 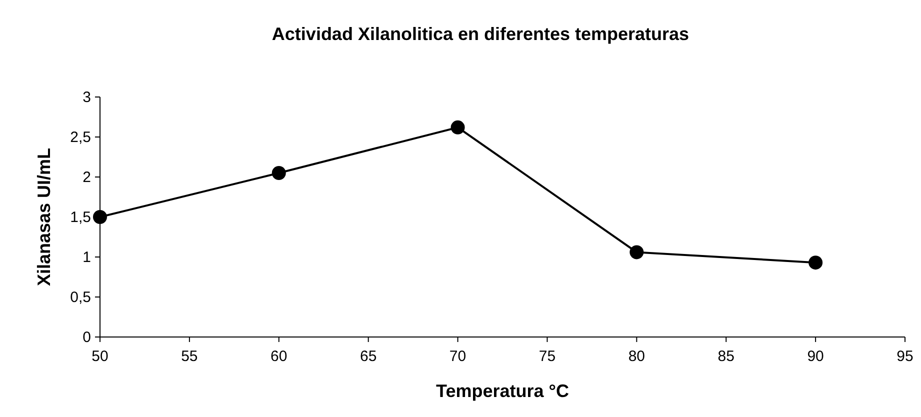 I want to click on y-tick-label: 1,5, so click(x=80, y=217).